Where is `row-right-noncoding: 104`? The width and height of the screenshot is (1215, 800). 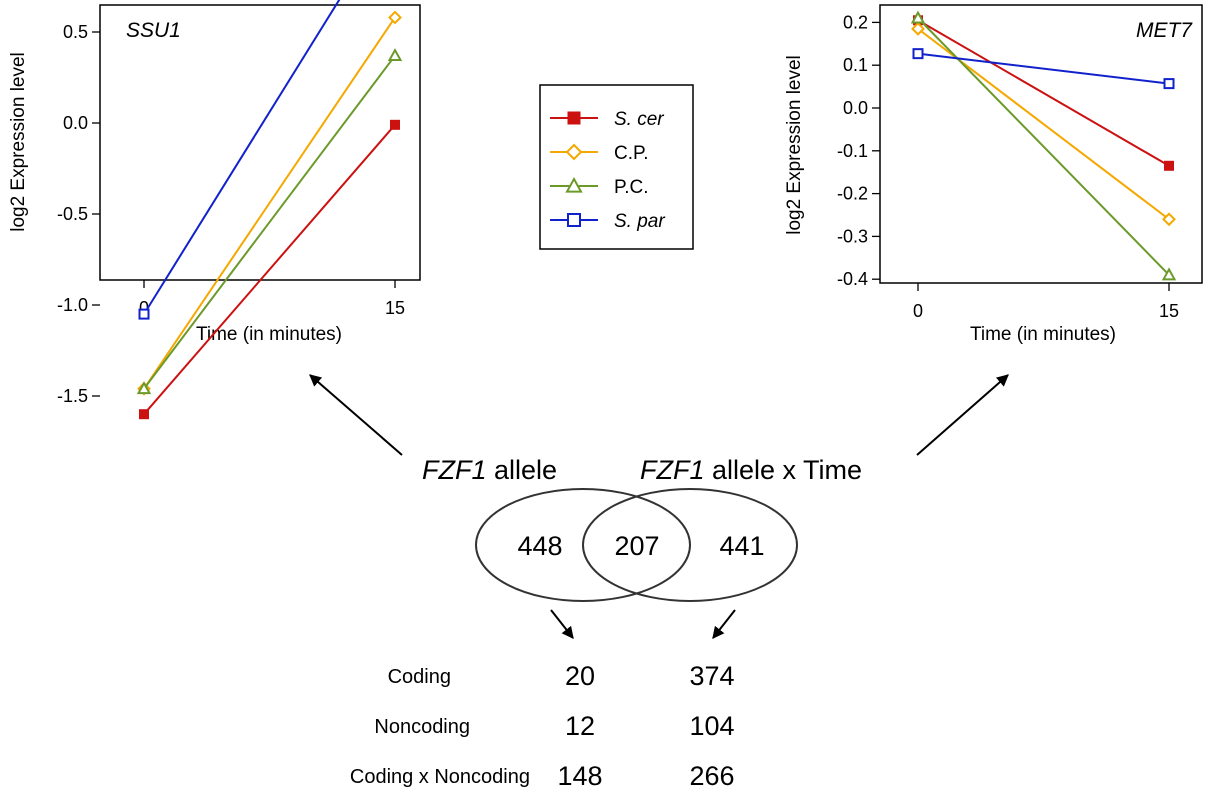 row-right-noncoding: 104 is located at coordinates (711, 726).